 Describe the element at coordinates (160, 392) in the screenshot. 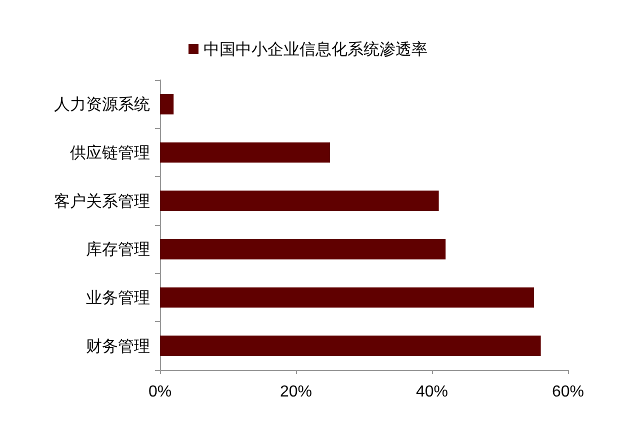

I see `x-tick-label: 0%` at that location.